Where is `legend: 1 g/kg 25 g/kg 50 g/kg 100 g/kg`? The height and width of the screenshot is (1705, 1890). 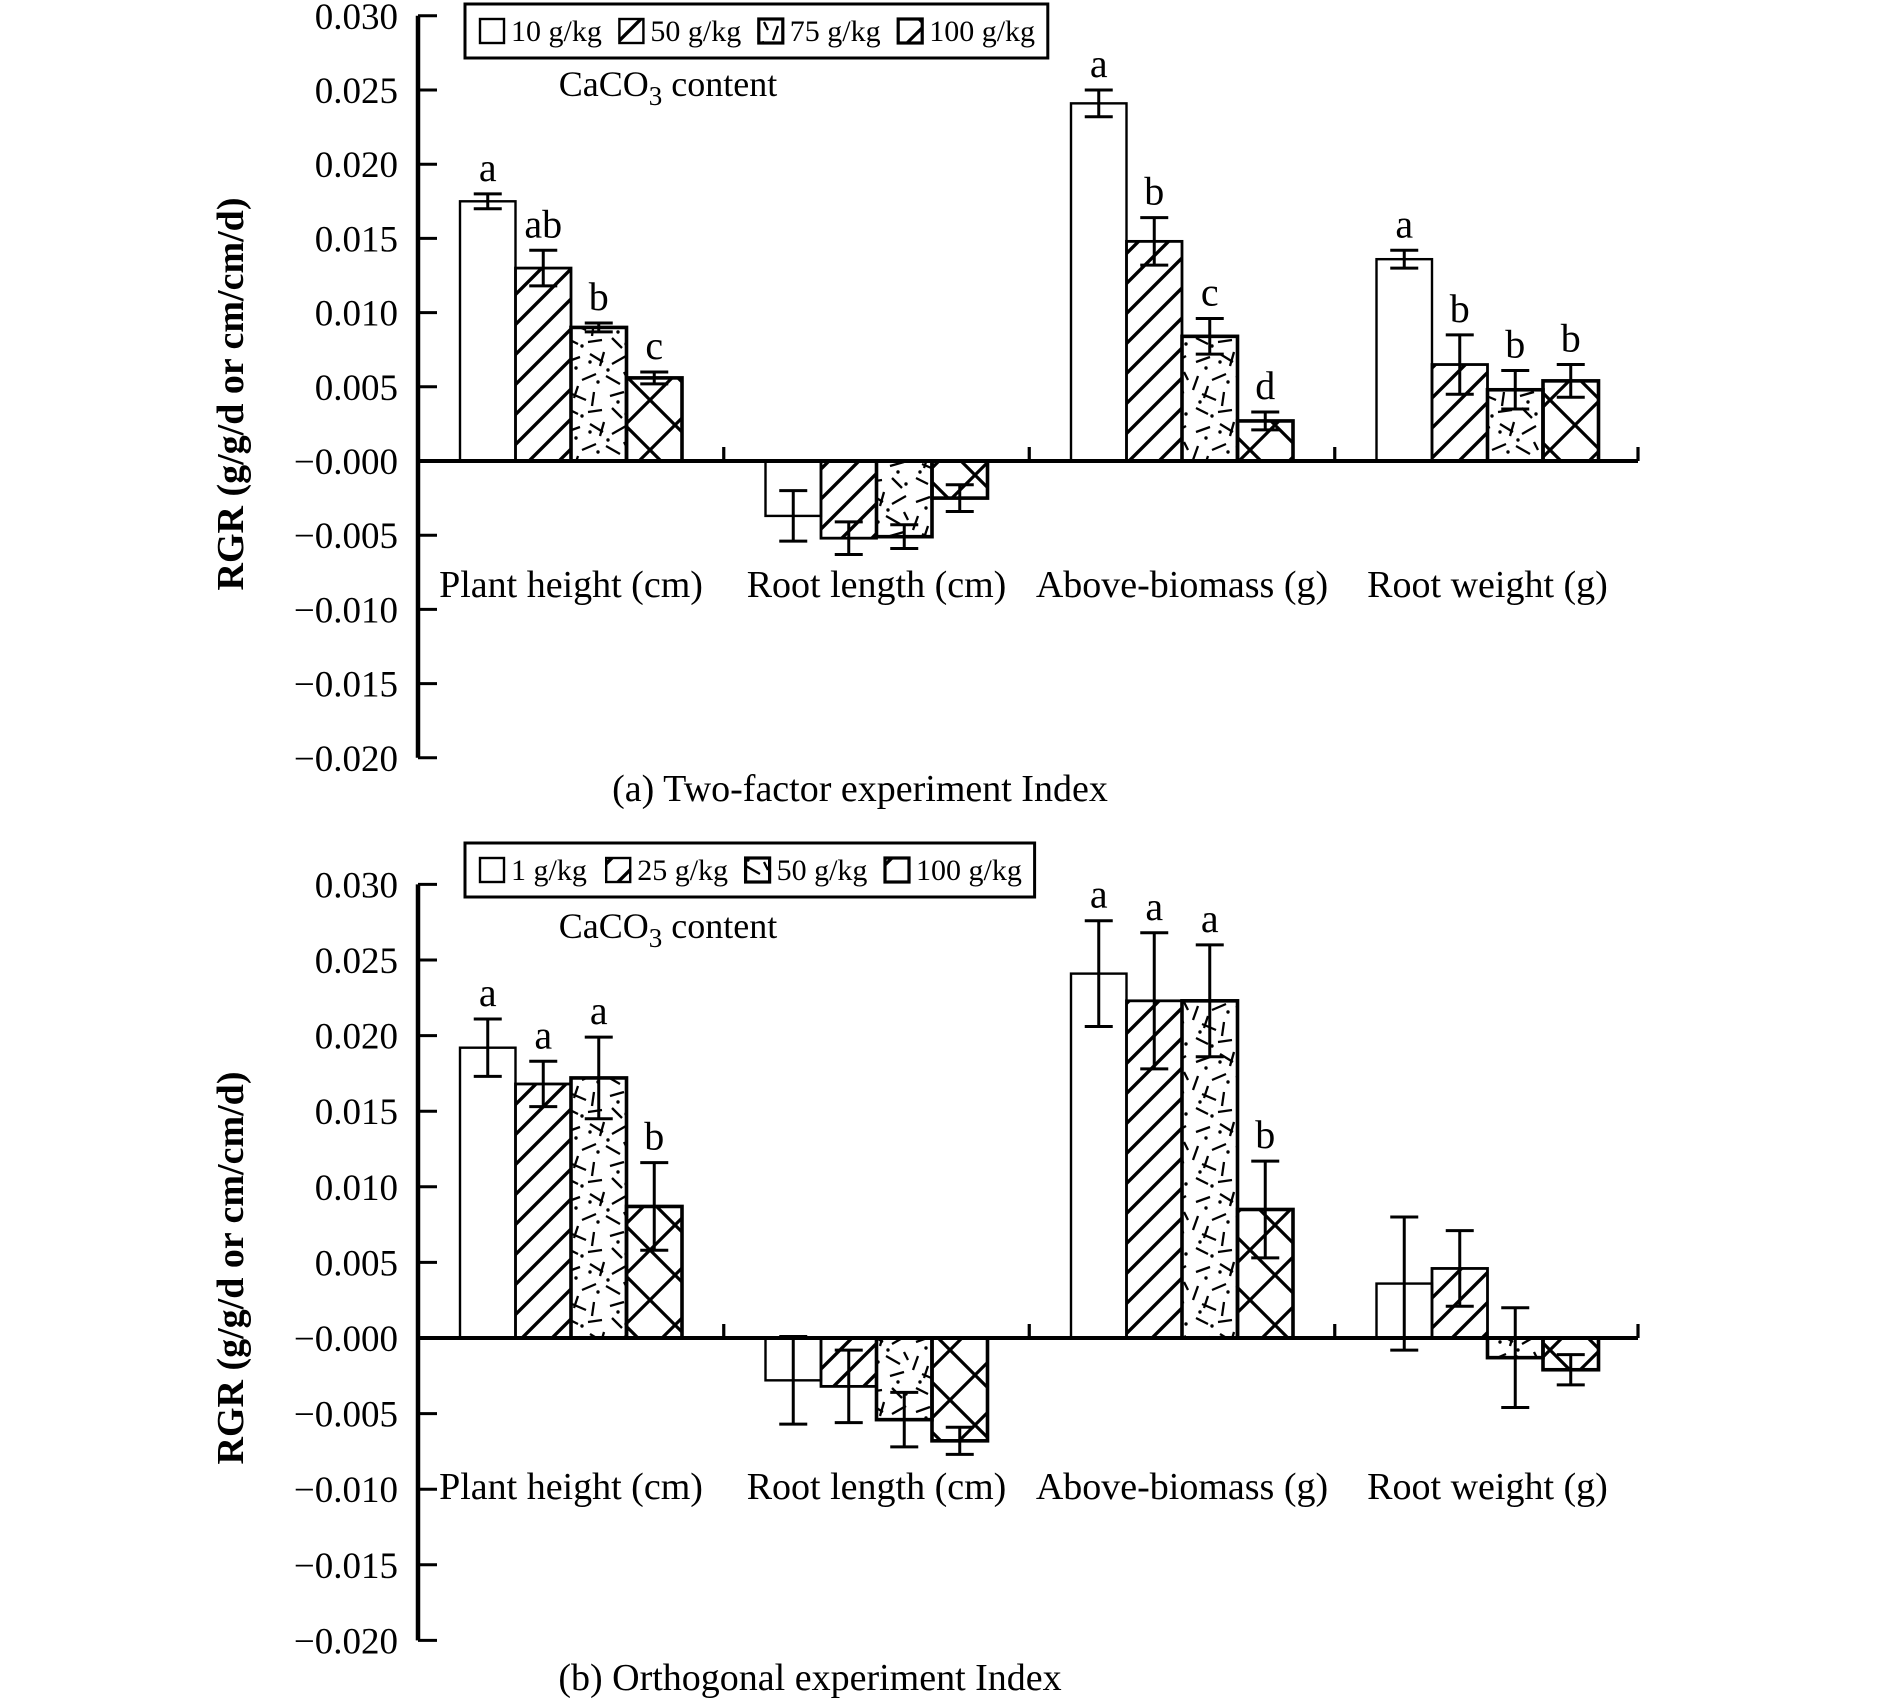 legend: 1 g/kg 25 g/kg 50 g/kg 100 g/kg is located at coordinates (750, 870).